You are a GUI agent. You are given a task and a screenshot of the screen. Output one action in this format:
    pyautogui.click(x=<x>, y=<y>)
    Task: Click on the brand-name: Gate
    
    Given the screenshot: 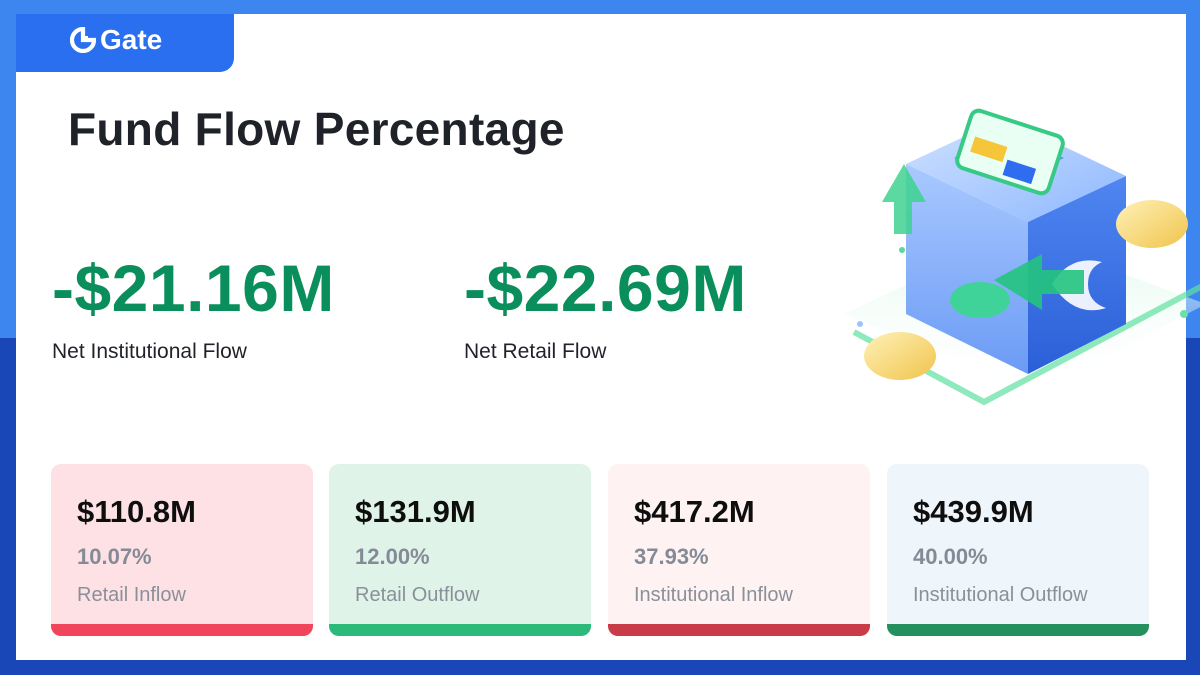 What is the action you would take?
    pyautogui.click(x=131, y=39)
    